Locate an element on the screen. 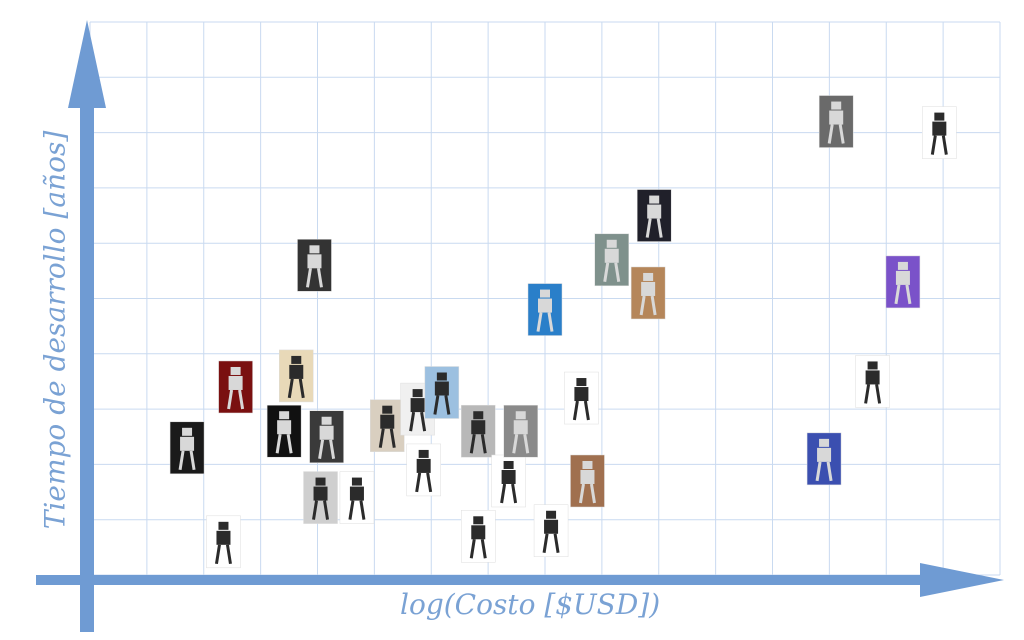  robot-blue-tall is located at coordinates (824, 459).